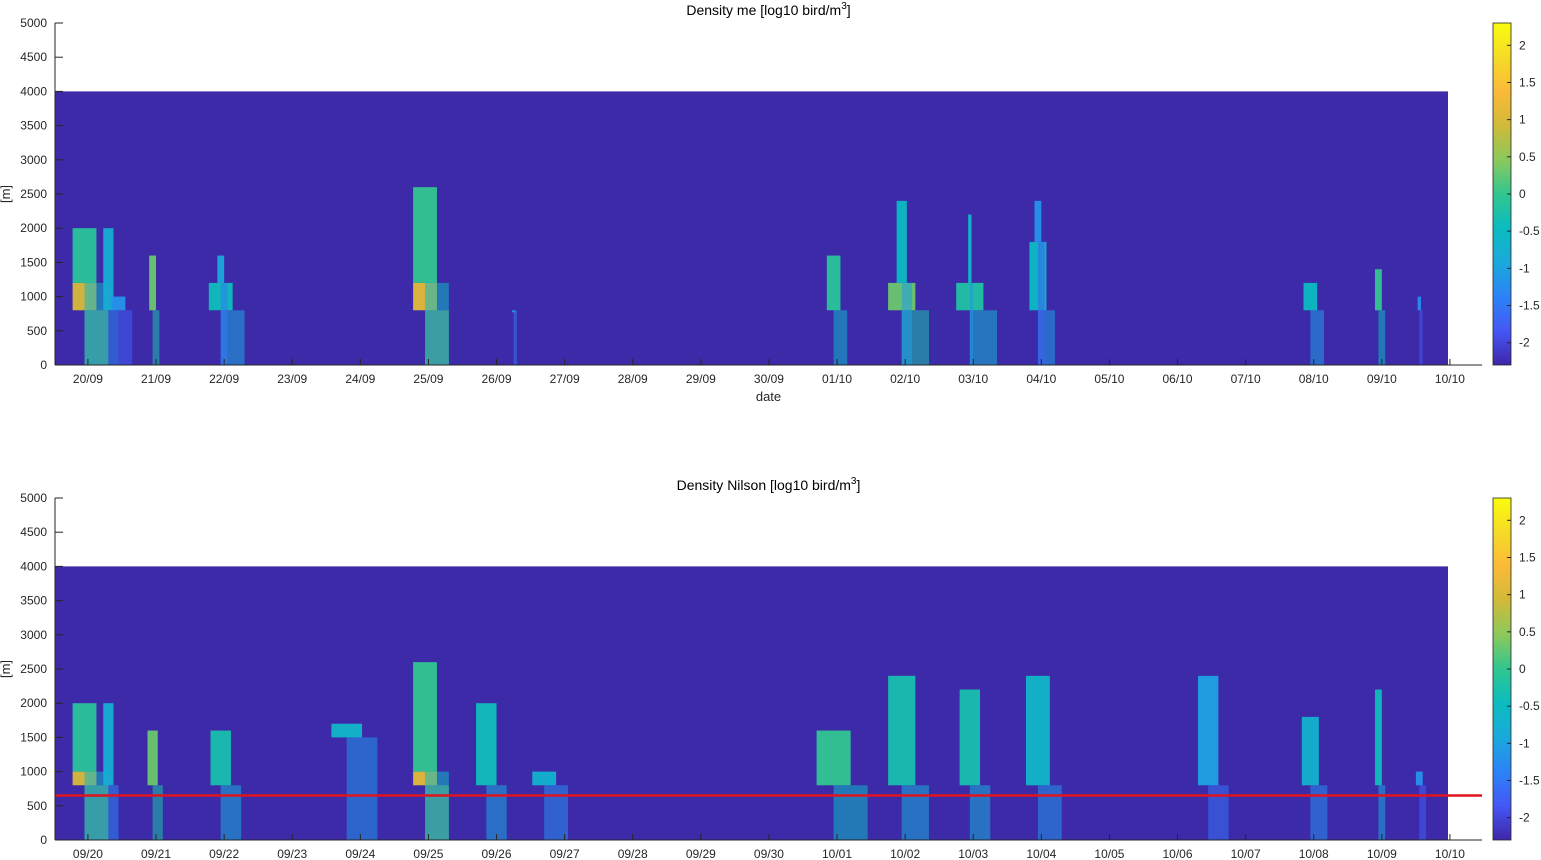 The image size is (1541, 860). I want to click on title-superscript: 3, so click(844, 6).